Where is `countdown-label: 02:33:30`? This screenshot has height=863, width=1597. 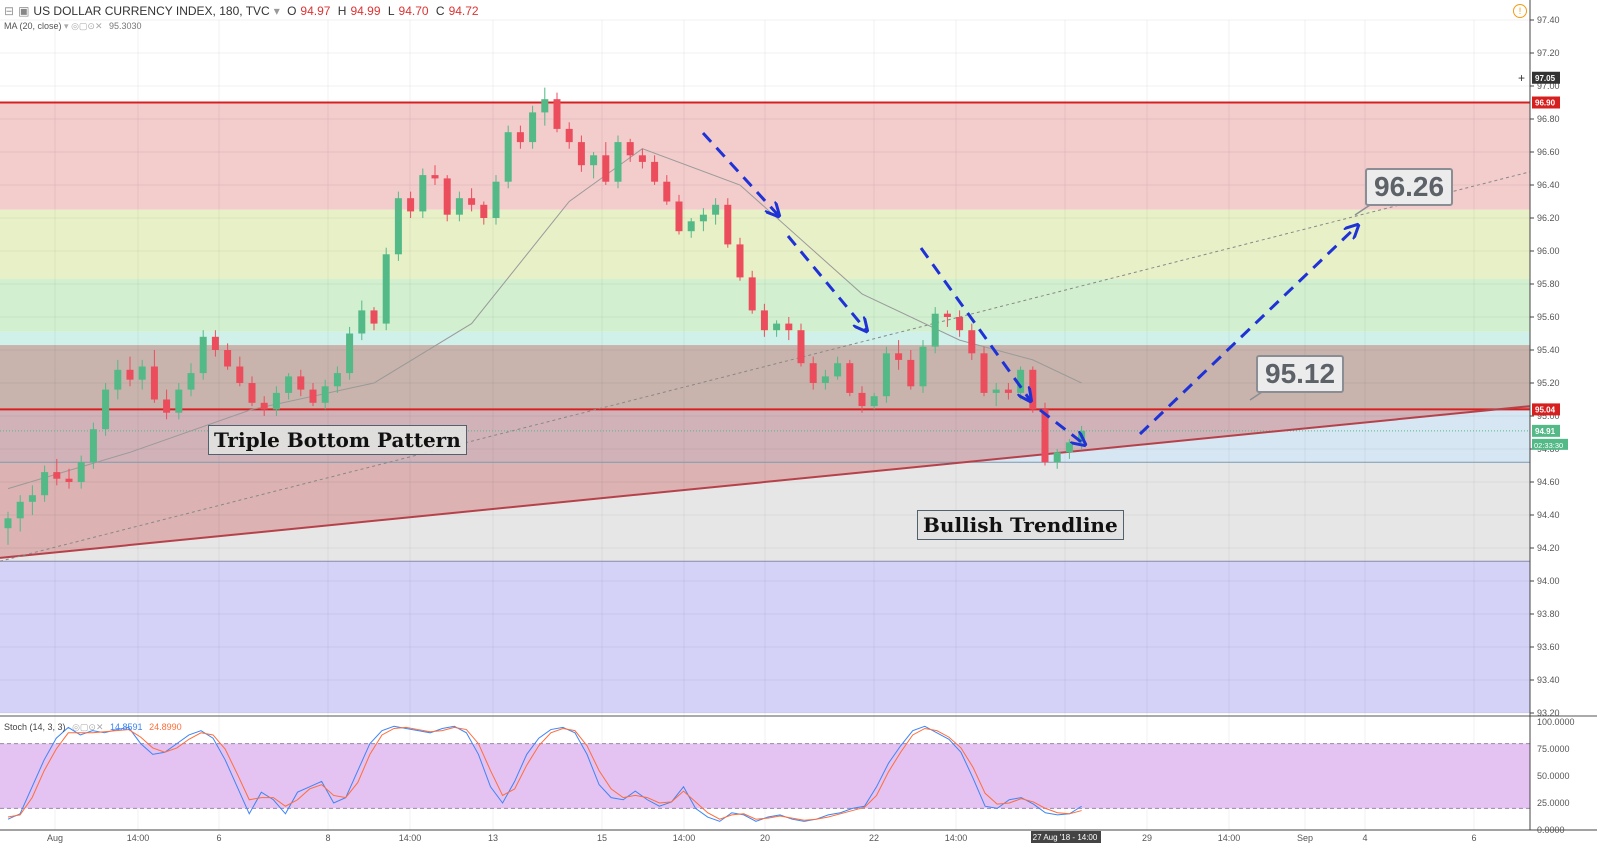 countdown-label: 02:33:30 is located at coordinates (1548, 445).